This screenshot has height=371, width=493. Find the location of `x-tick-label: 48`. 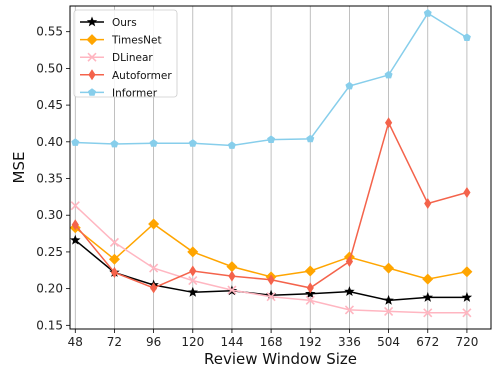

x-tick-label: 48 is located at coordinates (75, 342).